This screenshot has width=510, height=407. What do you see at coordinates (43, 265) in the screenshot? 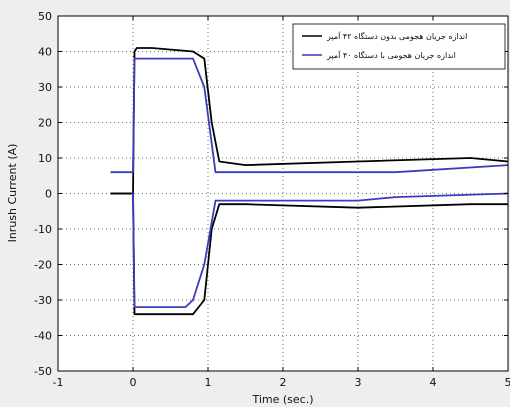
I see `y-tick-label: -20` at bounding box center [43, 265].